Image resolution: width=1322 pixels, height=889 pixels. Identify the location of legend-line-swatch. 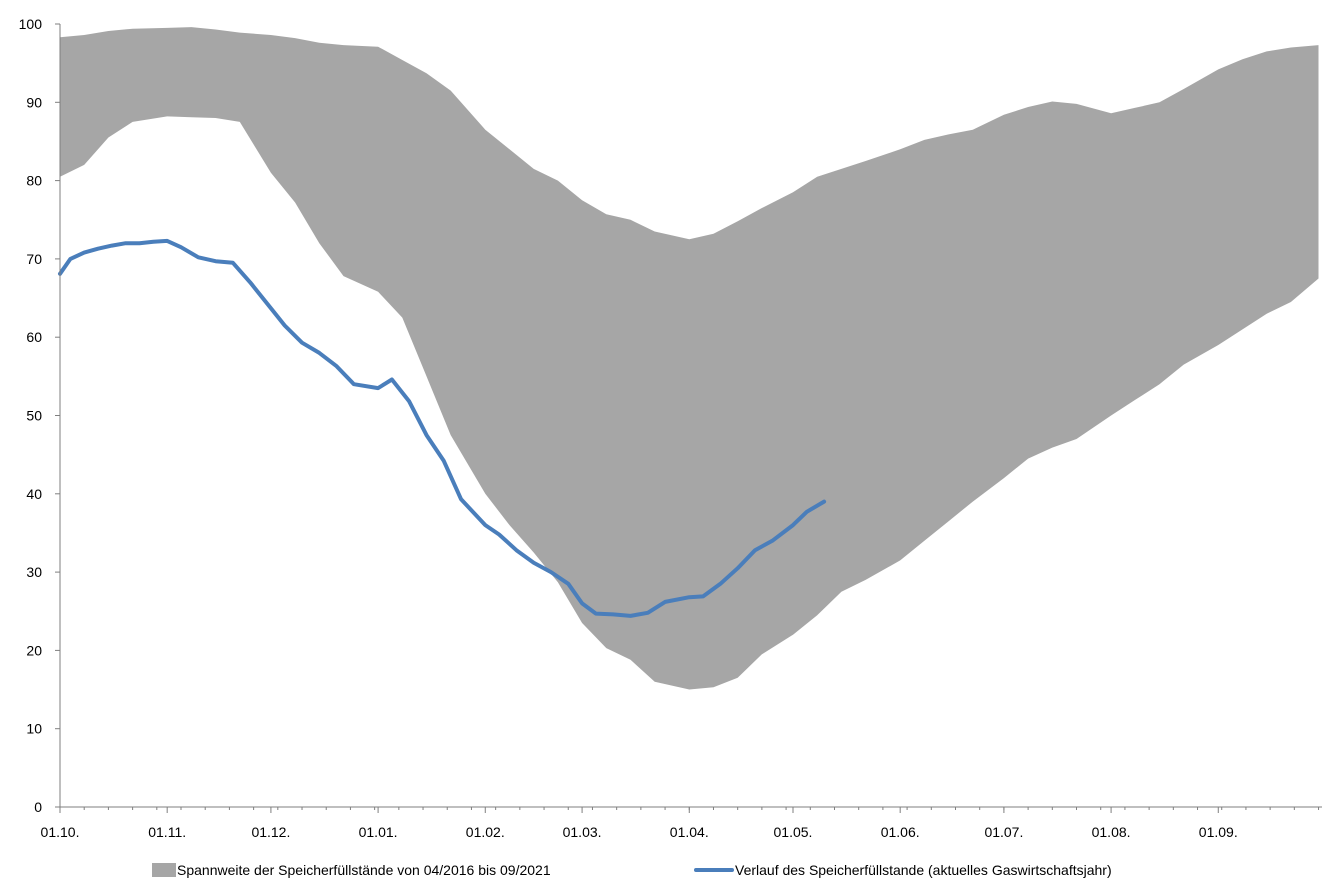
(714, 870).